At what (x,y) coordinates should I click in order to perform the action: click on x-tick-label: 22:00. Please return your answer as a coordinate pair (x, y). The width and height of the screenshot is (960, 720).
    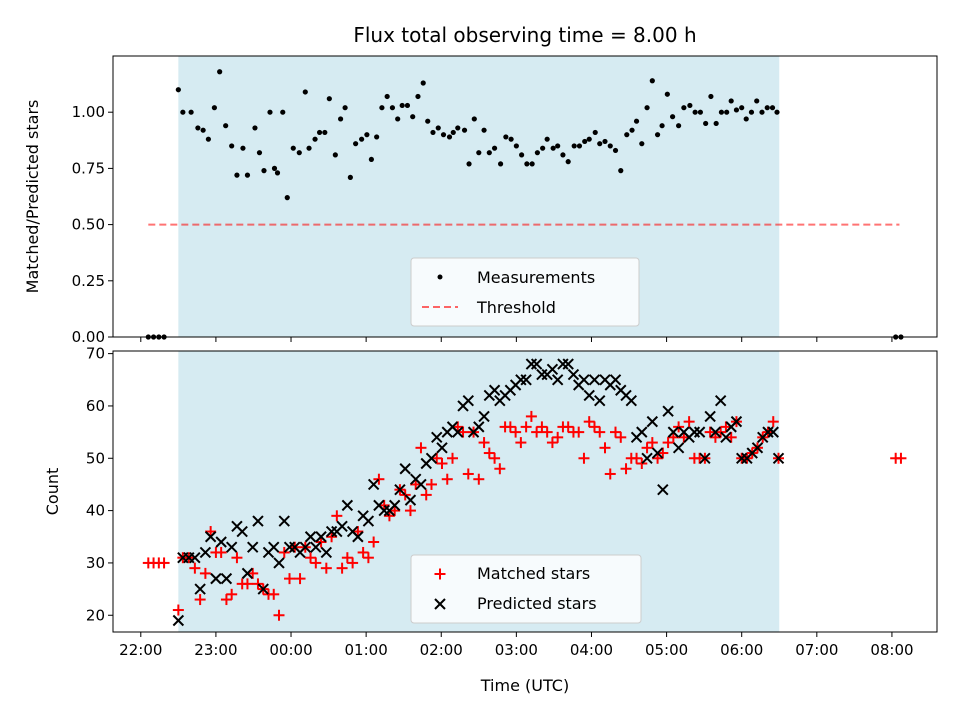
    Looking at the image, I should click on (140, 650).